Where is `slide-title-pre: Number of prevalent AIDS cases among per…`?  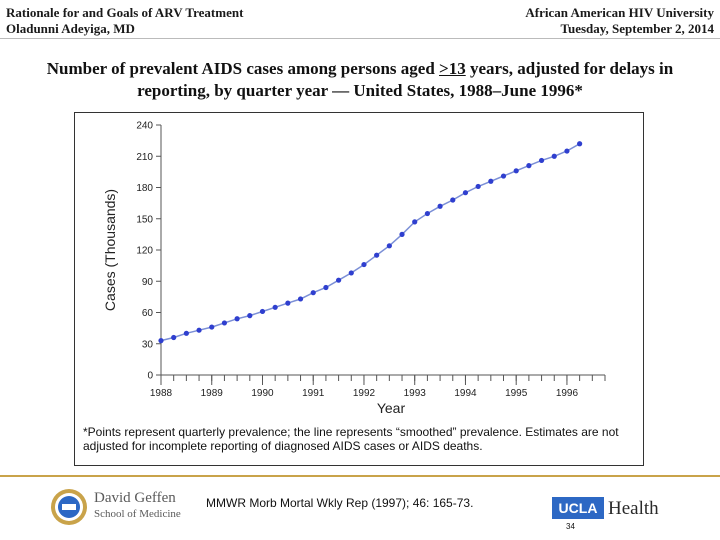
slide-title-pre: Number of prevalent AIDS cases among per… is located at coordinates (243, 68).